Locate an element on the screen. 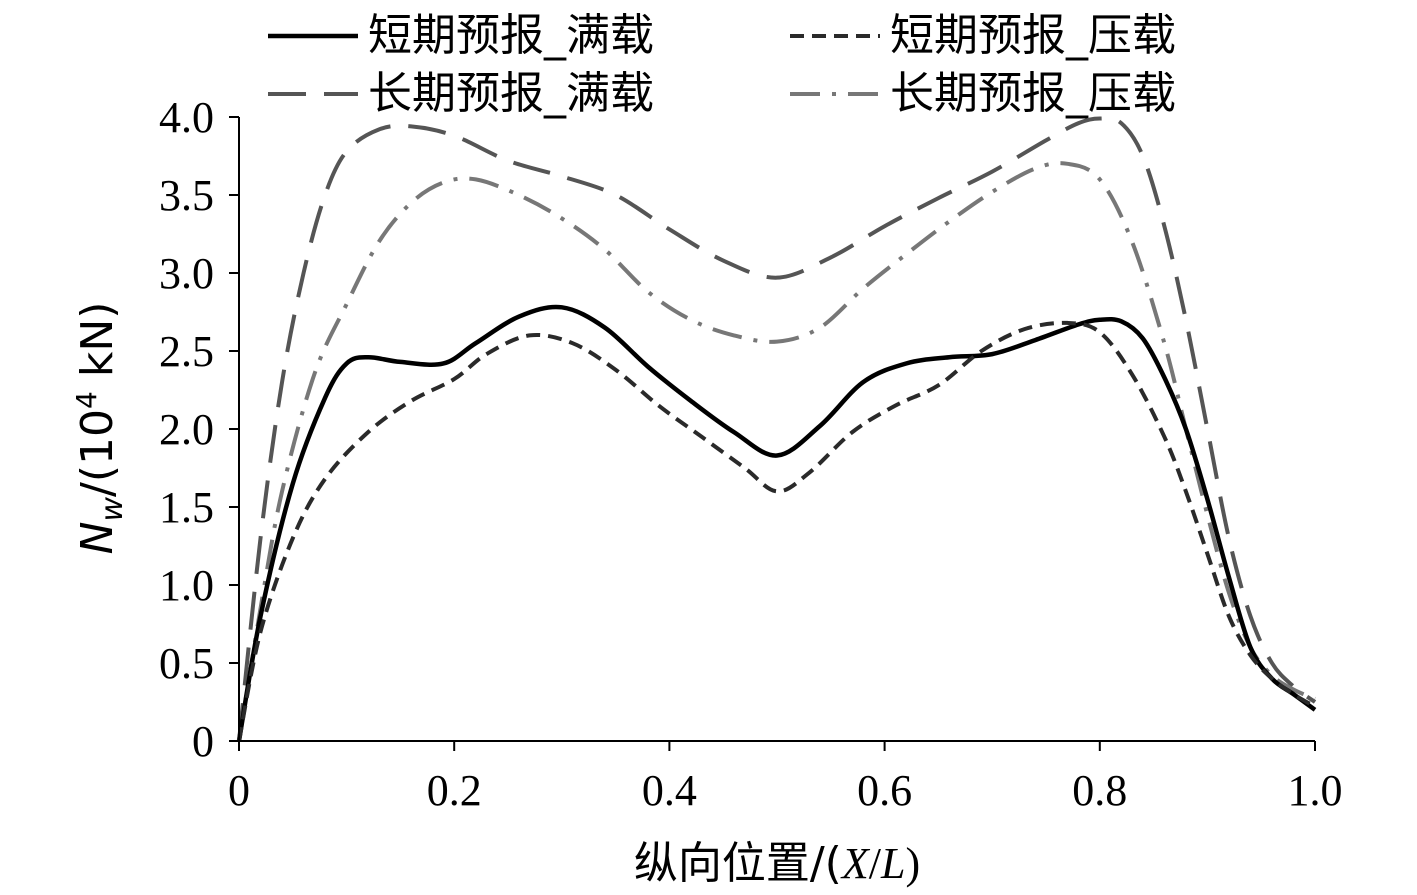 The image size is (1417, 895). y-tick-label: 4.0 is located at coordinates (186, 117).